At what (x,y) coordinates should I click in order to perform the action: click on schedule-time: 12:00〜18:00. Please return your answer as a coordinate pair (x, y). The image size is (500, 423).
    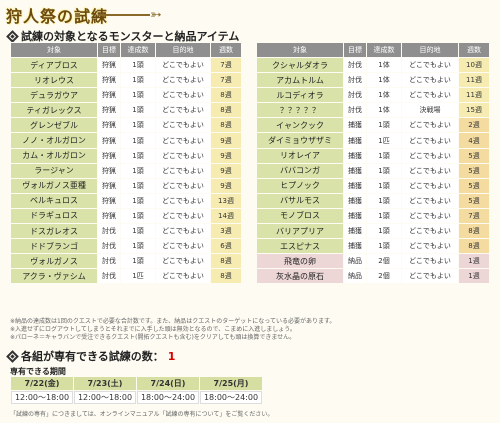
    Looking at the image, I should click on (42, 397).